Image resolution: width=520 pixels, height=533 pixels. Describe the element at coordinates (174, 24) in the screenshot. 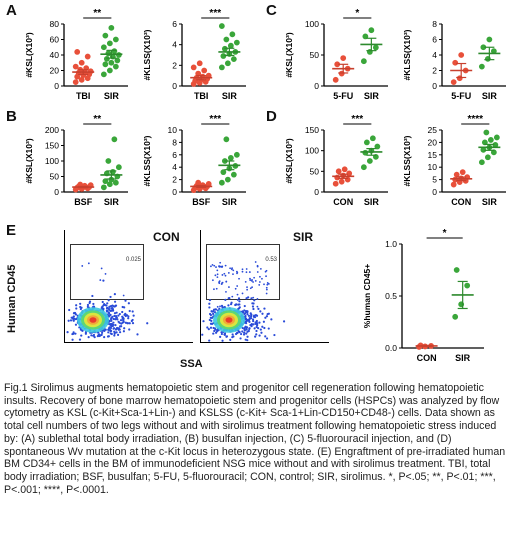

I see `y-tick-label: 6` at that location.